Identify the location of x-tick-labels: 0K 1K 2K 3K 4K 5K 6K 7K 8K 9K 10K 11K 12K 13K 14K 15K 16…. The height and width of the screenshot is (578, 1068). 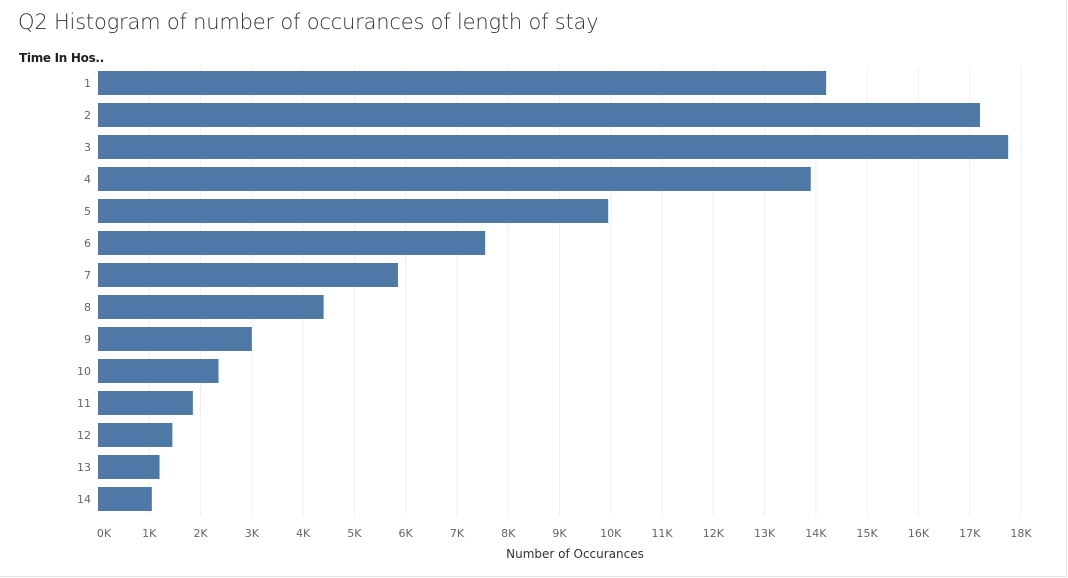
(564, 533).